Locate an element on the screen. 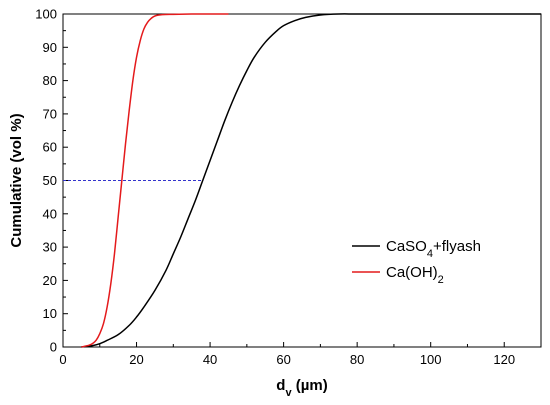 This screenshot has width=550, height=405. y-tick-label: 100 is located at coordinates (46, 14).